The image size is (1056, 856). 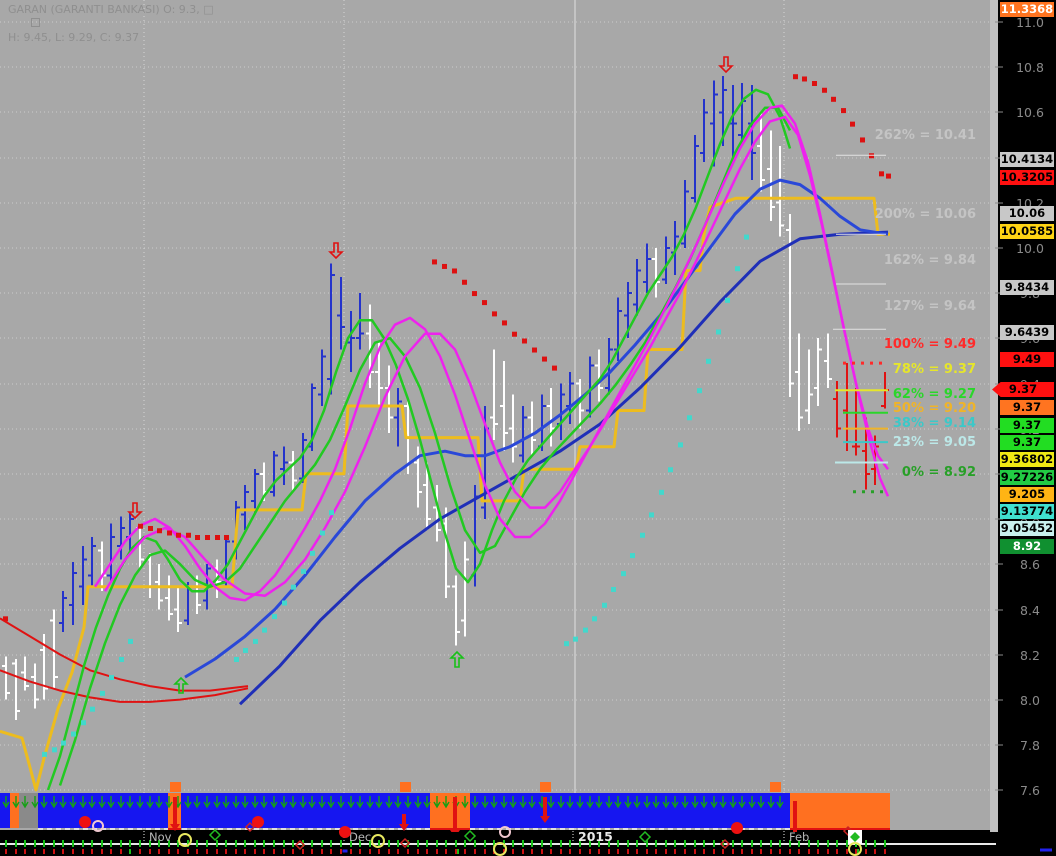 What do you see at coordinates (1030, 610) in the screenshot?
I see `price-axis-label: 8.4` at bounding box center [1030, 610].